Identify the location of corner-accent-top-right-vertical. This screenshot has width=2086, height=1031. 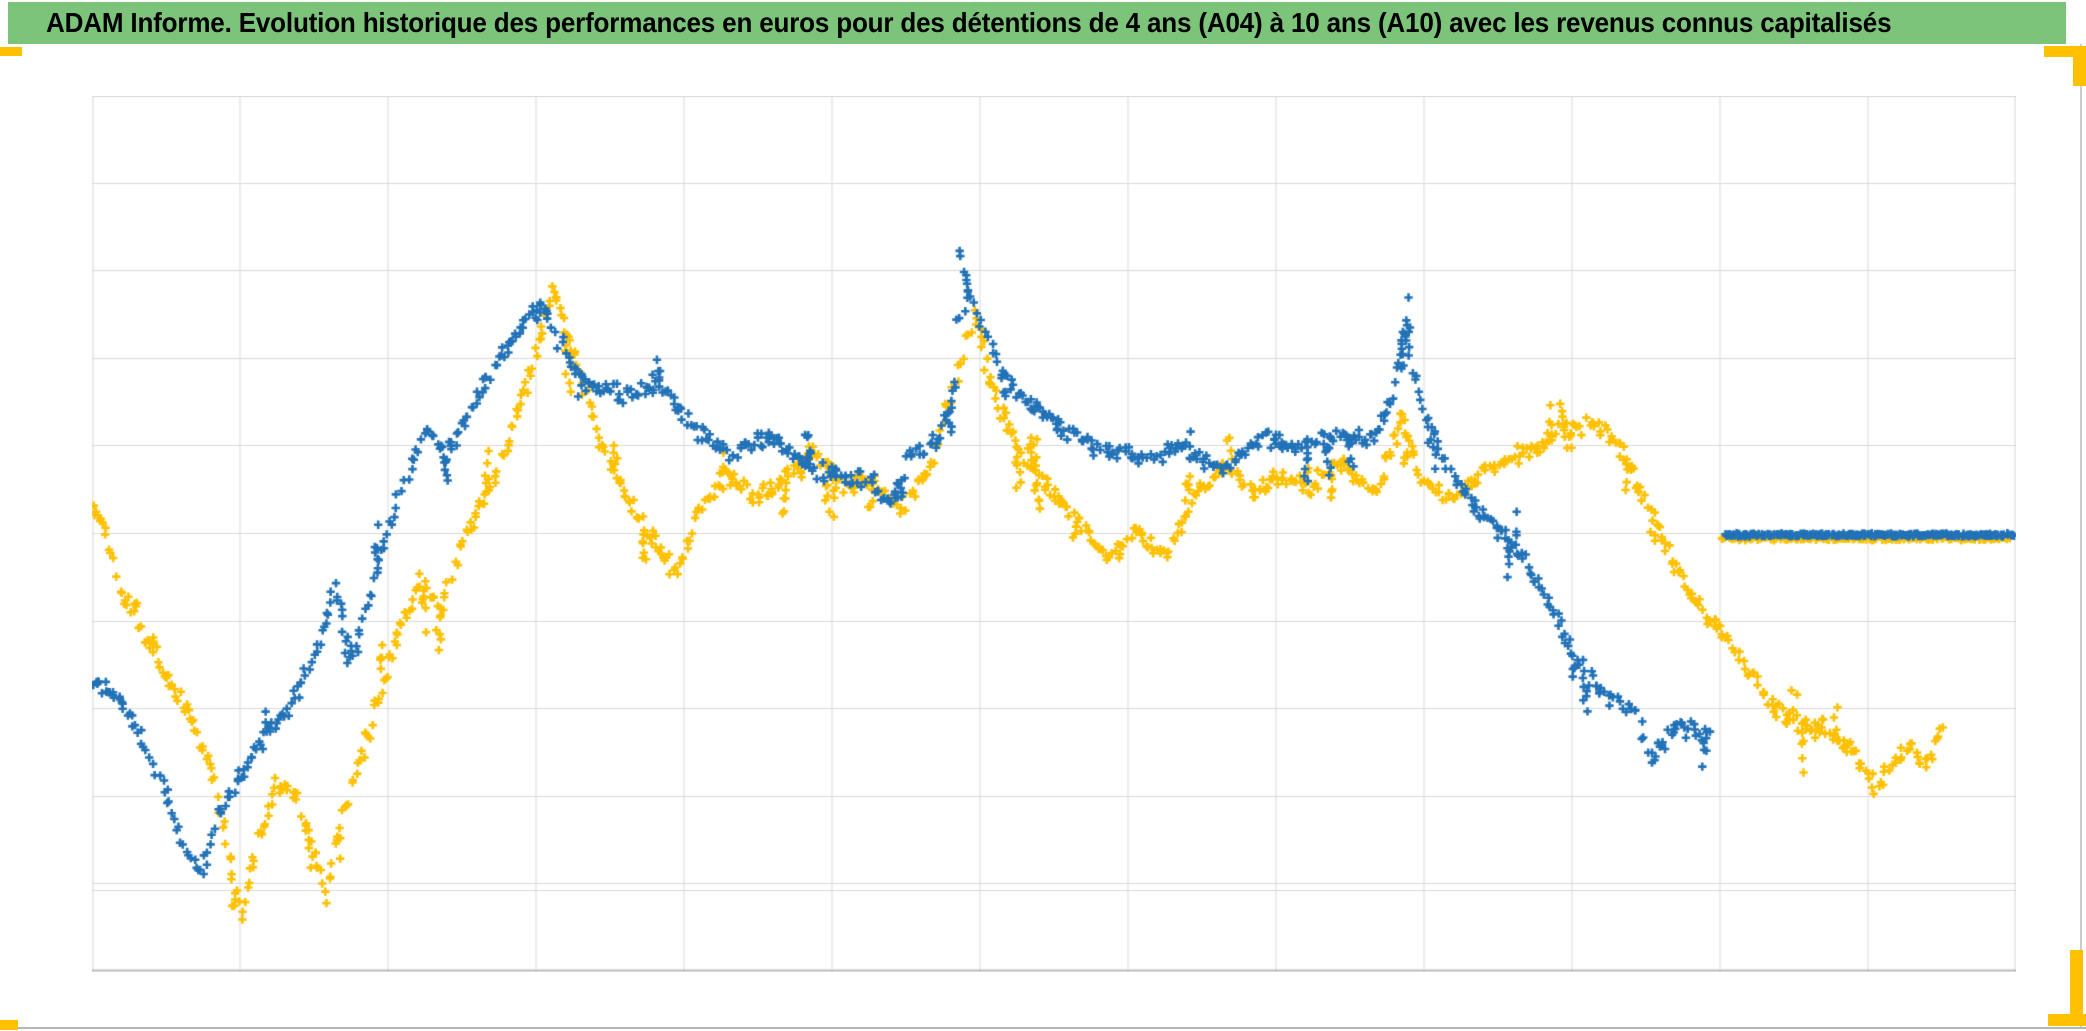
(2079, 66).